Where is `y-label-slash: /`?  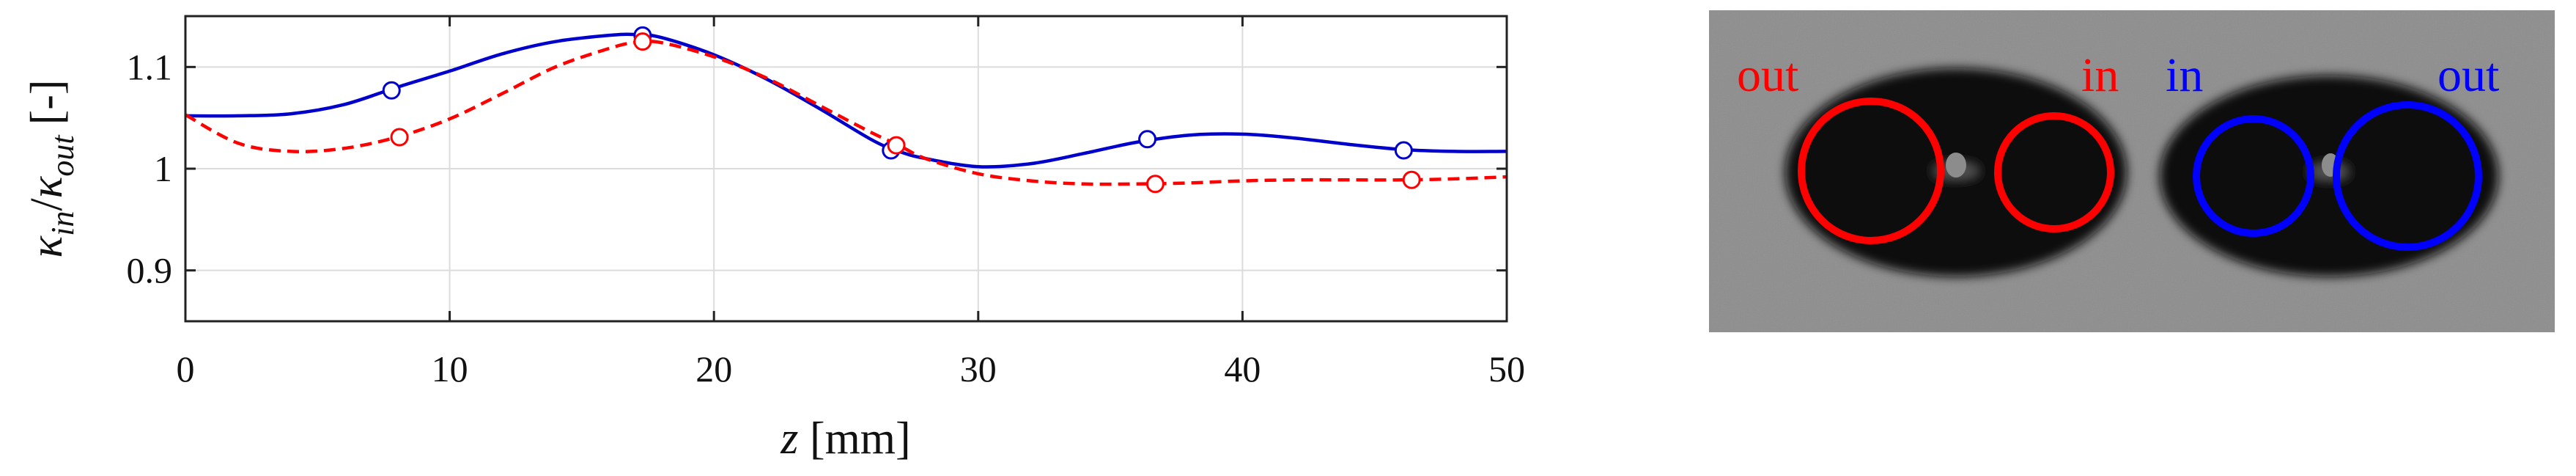 y-label-slash: / is located at coordinates (47, 205).